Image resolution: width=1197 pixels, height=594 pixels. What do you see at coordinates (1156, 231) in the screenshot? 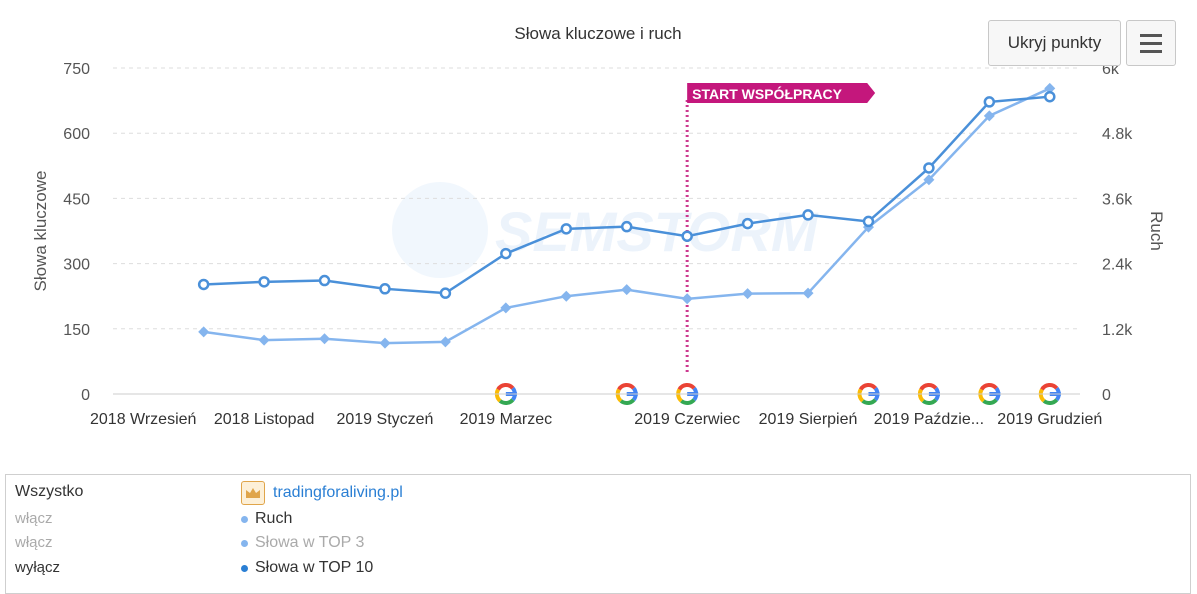
I see `y-right-axis-title: Ruch` at bounding box center [1156, 231].